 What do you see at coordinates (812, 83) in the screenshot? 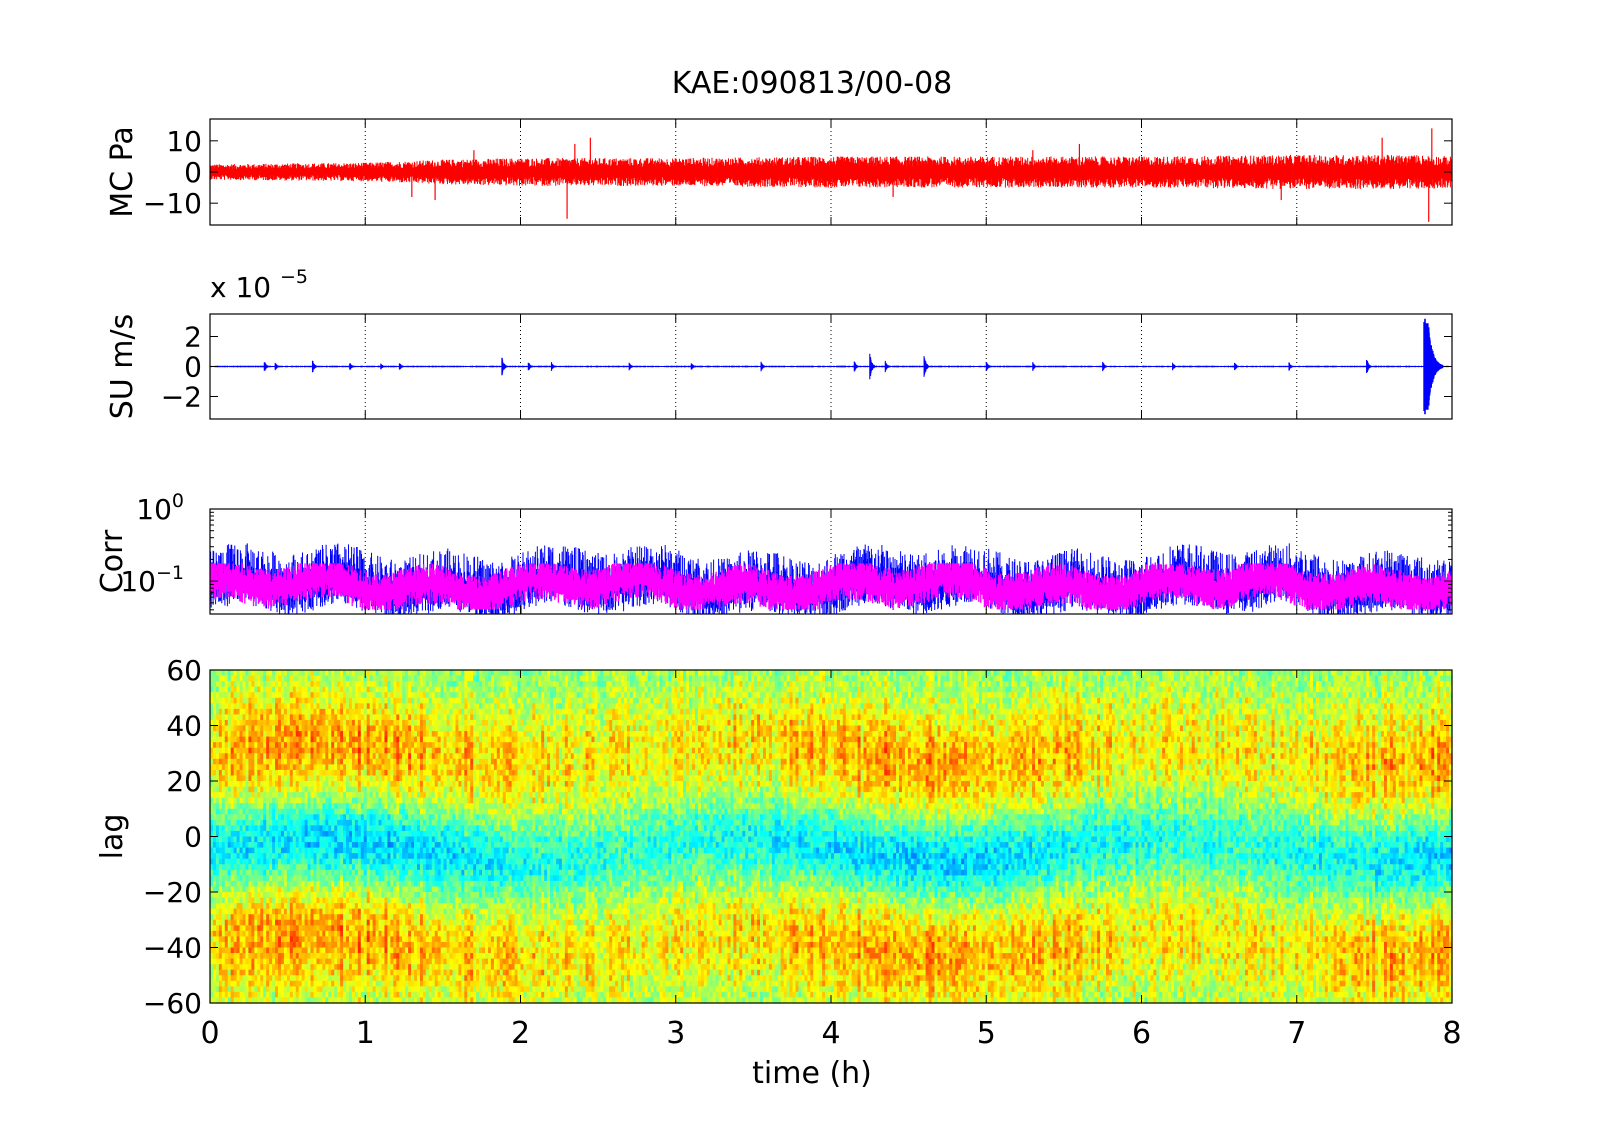
I see `chart-title: KAE:090813/00-08` at bounding box center [812, 83].